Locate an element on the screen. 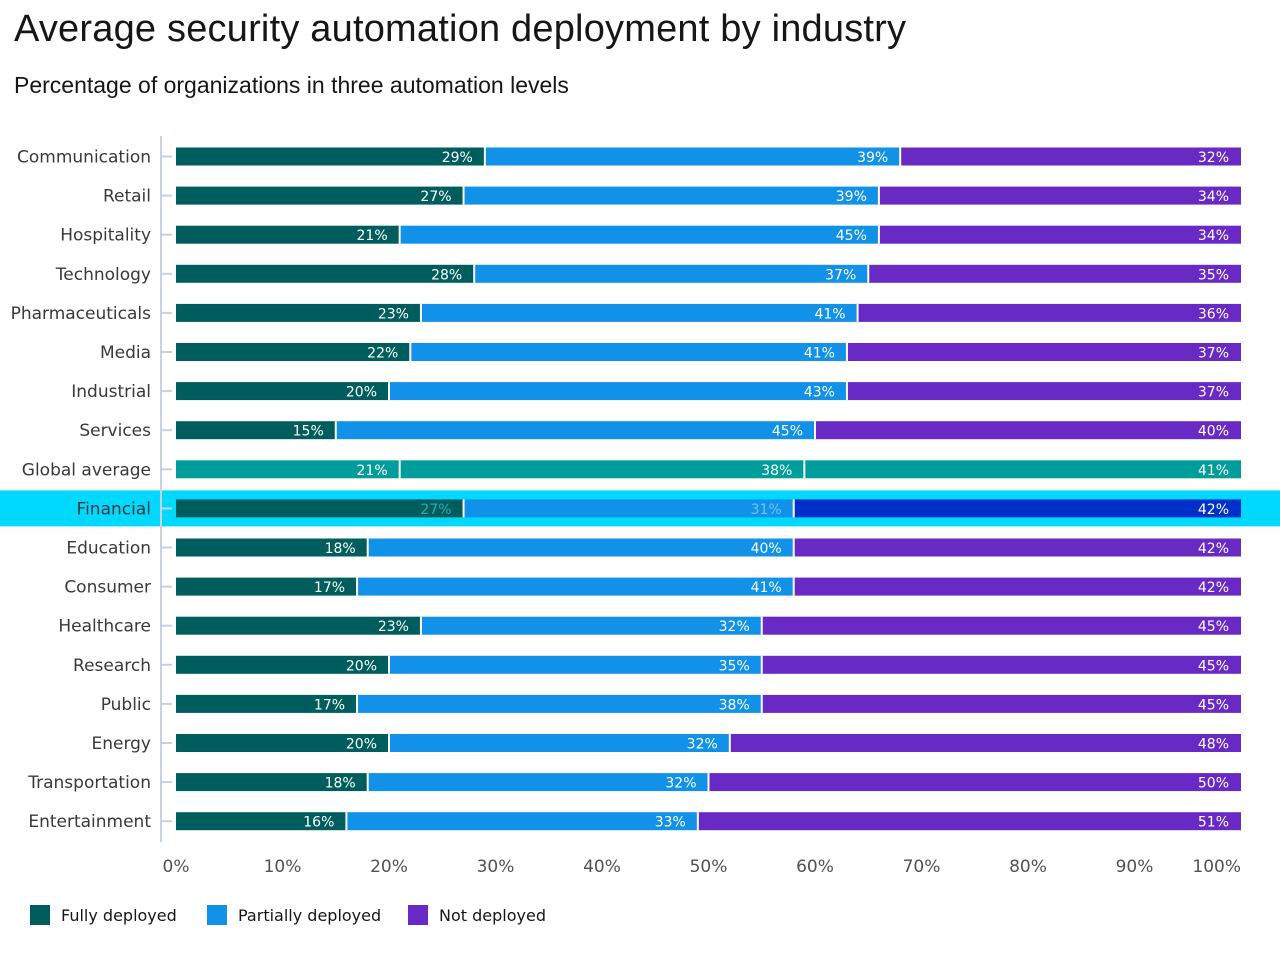 The image size is (1280, 955). data-label-not-deployed-healthcare: 45% is located at coordinates (1213, 627).